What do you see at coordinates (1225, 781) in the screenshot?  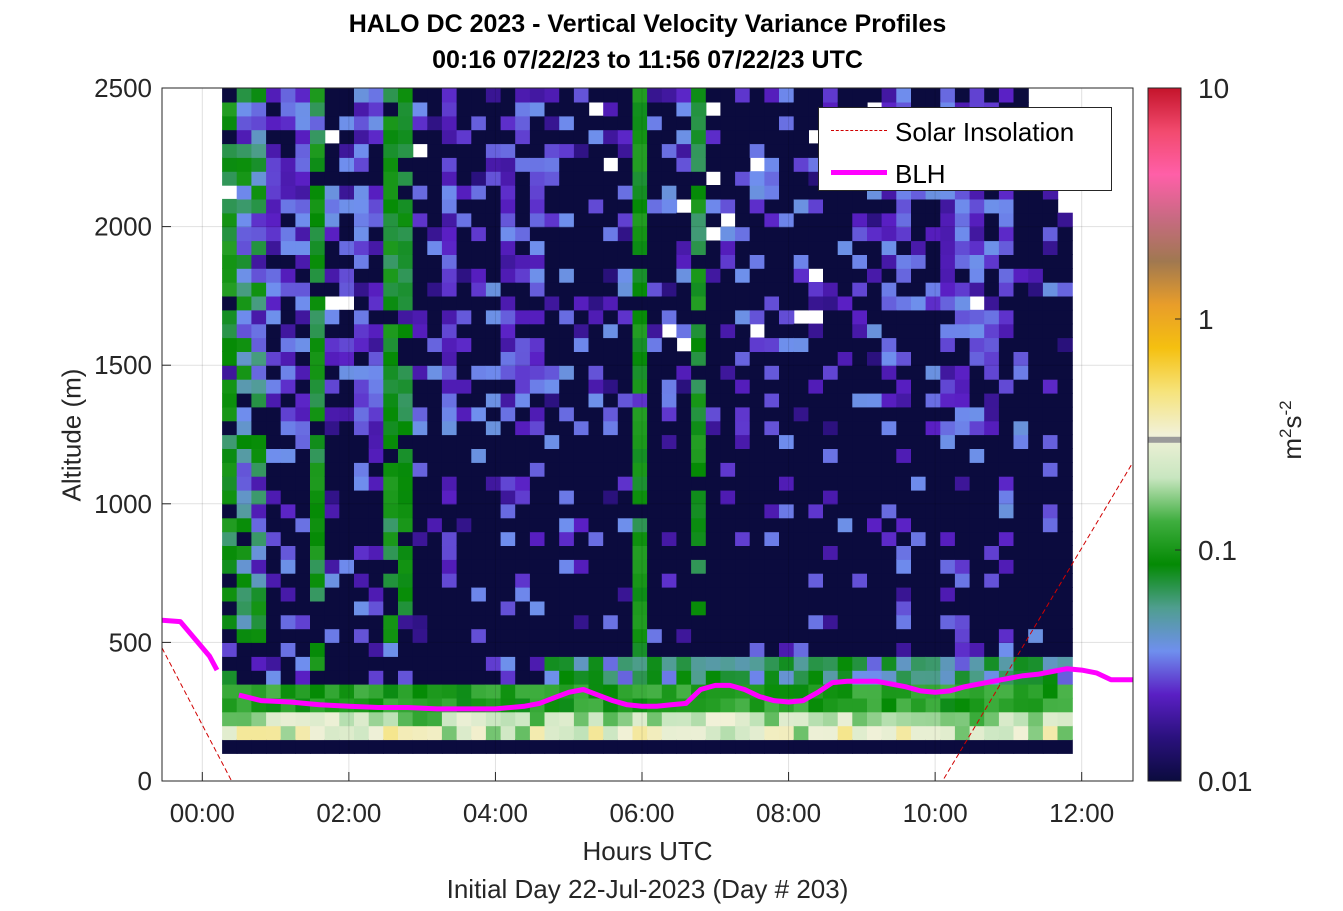 I see `colorbar-tick-label: 0.01` at bounding box center [1225, 781].